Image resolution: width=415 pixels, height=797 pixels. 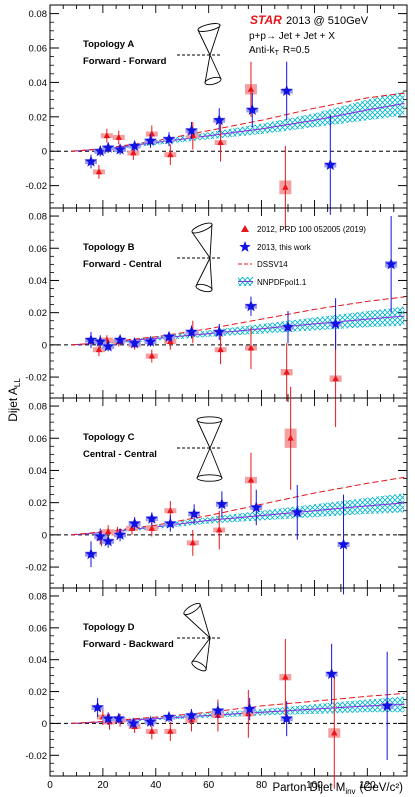 I want to click on svg-text: Dijet ALL, so click(x=14, y=400).